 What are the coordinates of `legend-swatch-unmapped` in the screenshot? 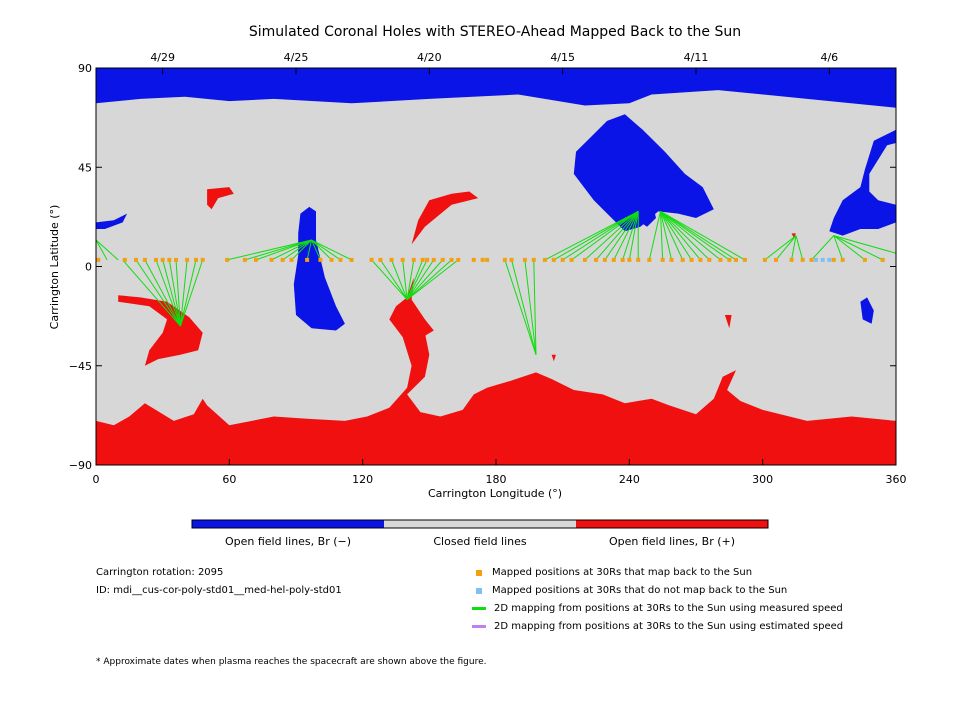 It's located at (479, 590).